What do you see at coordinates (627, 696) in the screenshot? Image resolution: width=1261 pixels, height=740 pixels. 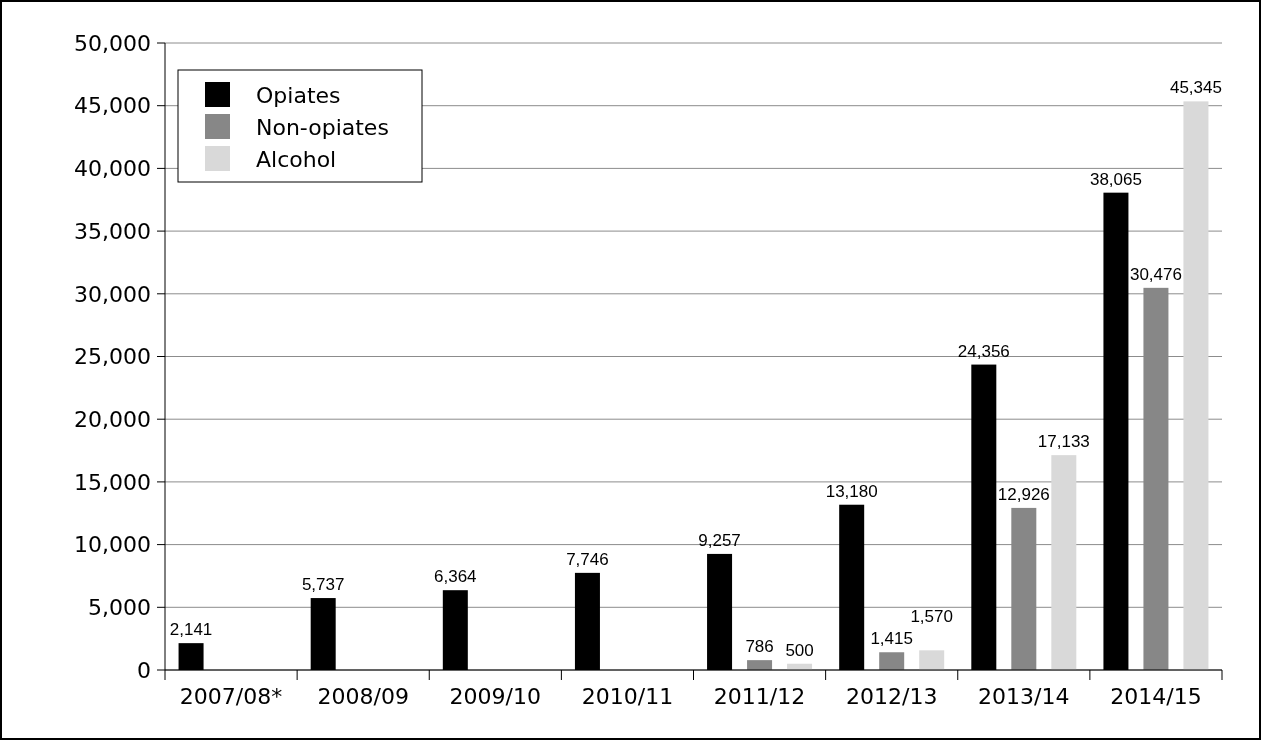 I see `x-tick-label: 2010/11` at bounding box center [627, 696].